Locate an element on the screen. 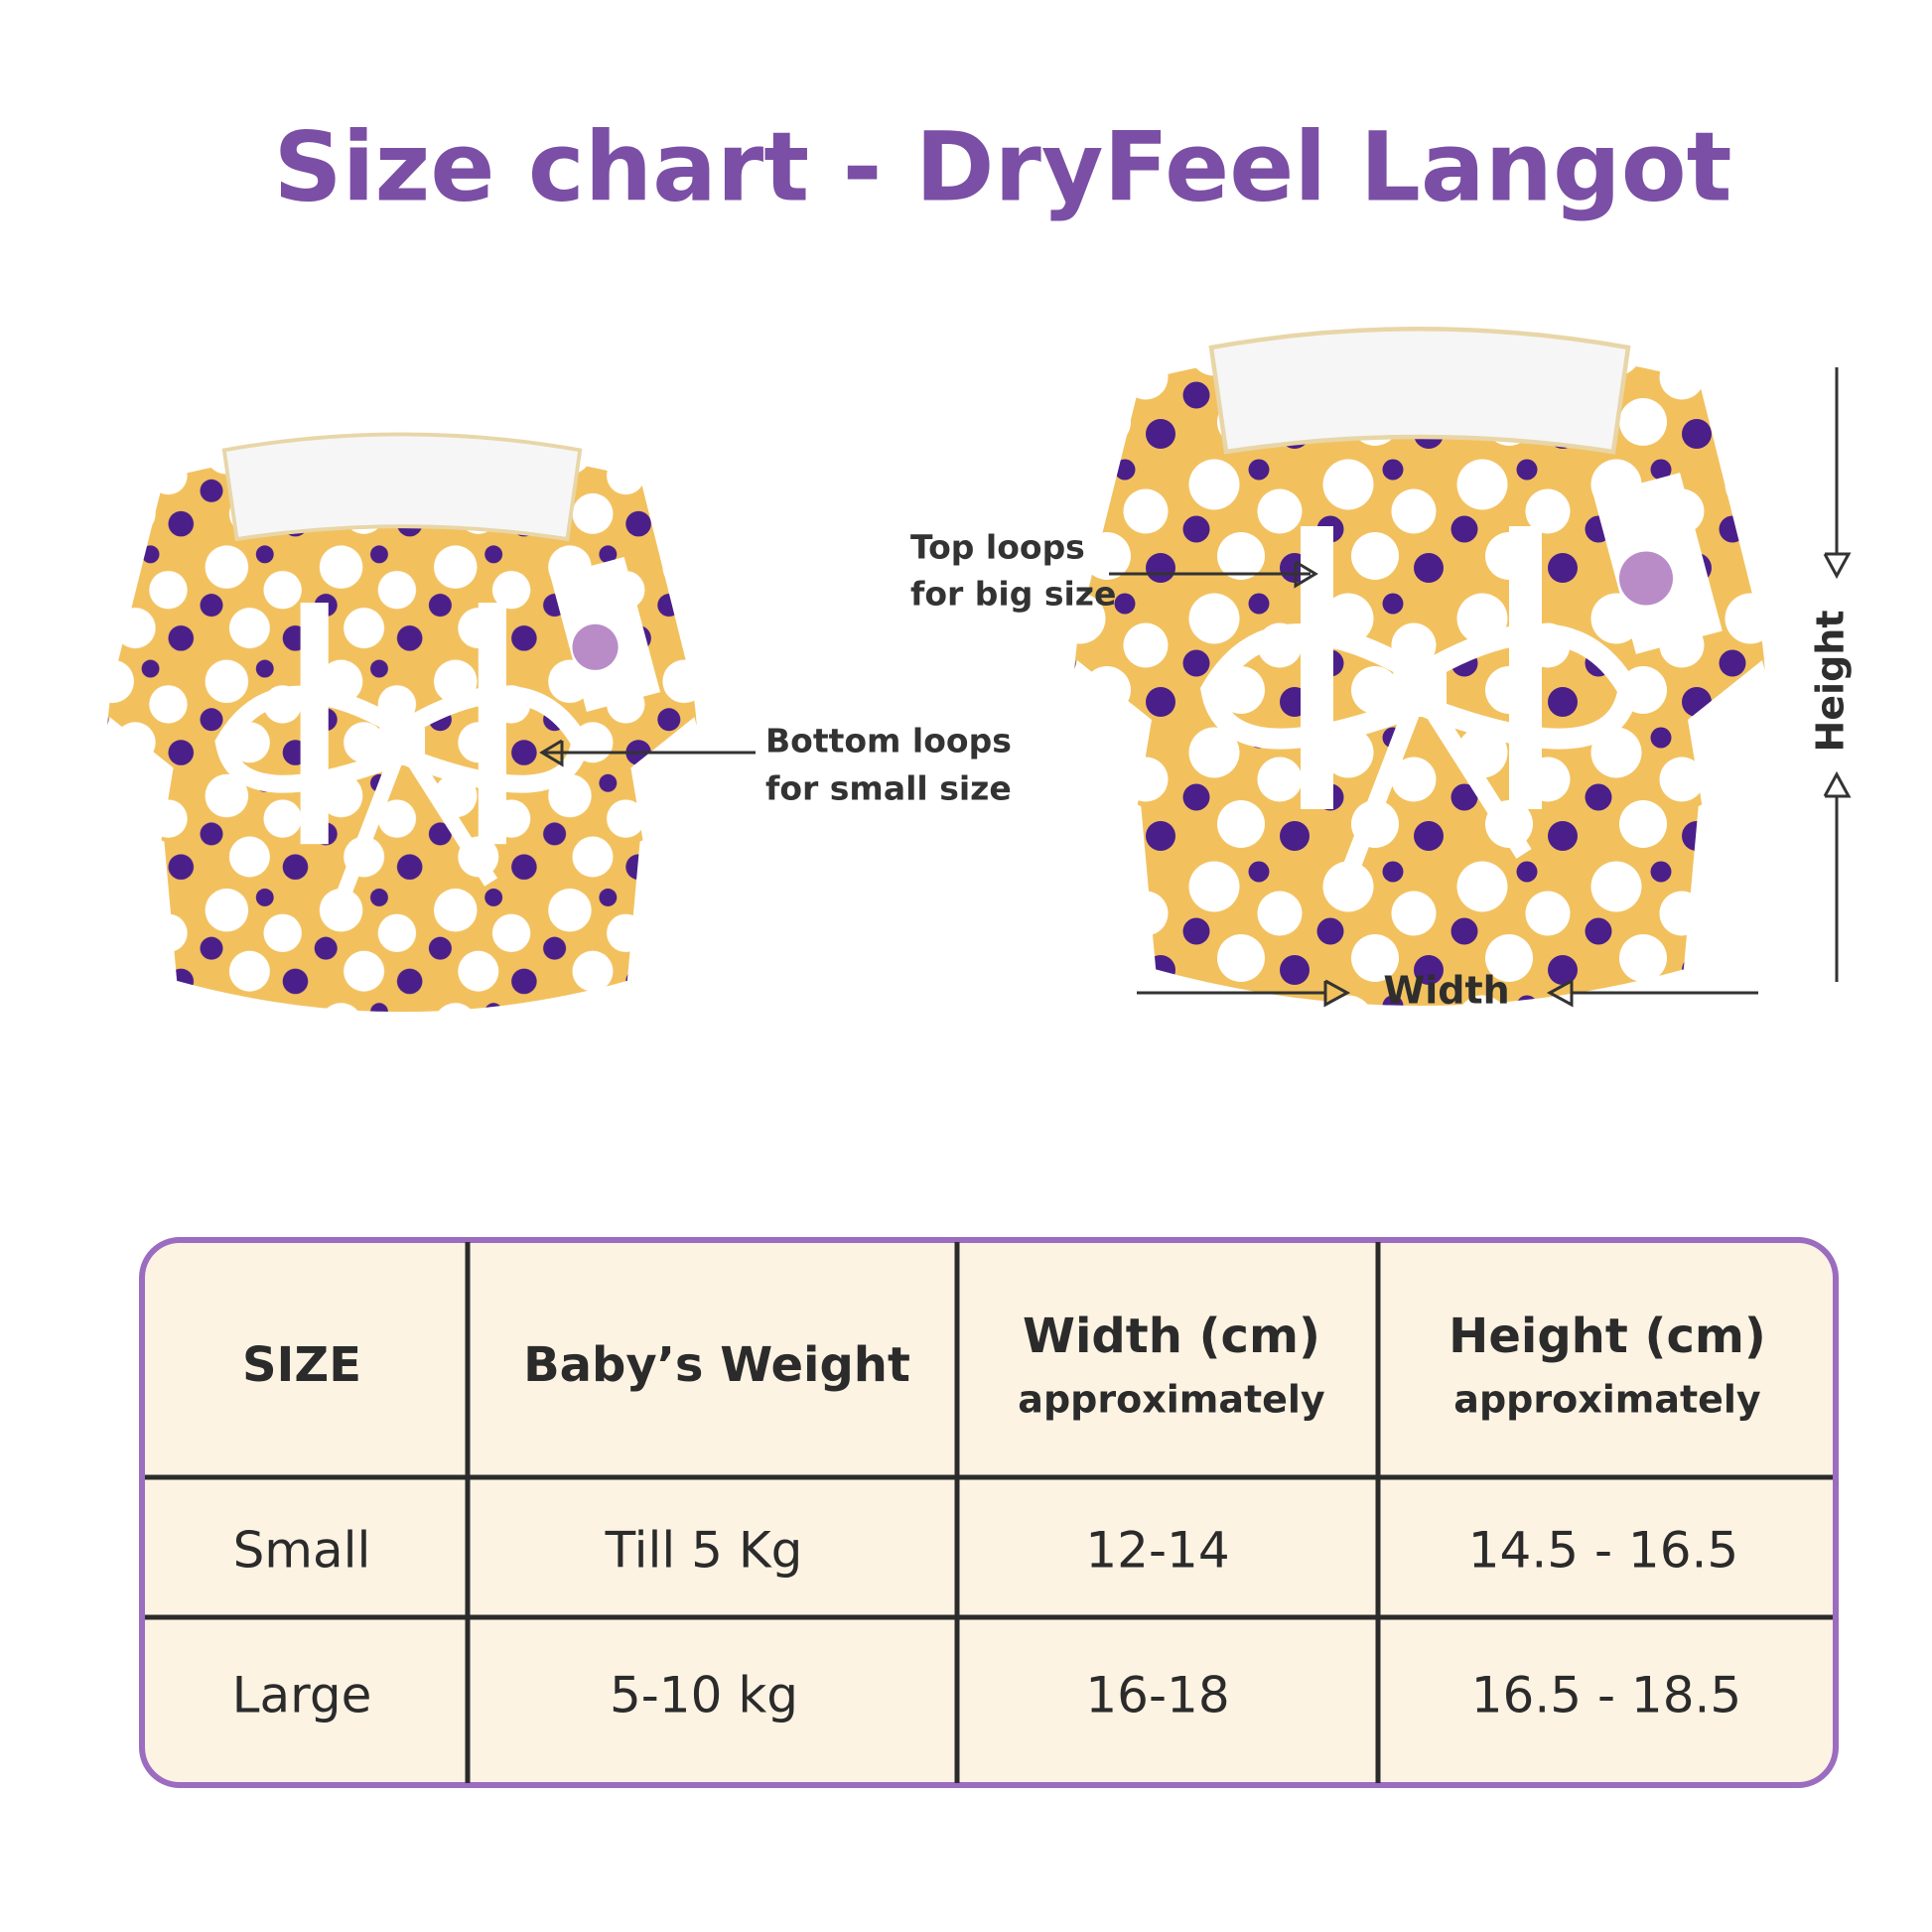  large-diaper-image is located at coordinates (1420, 670).